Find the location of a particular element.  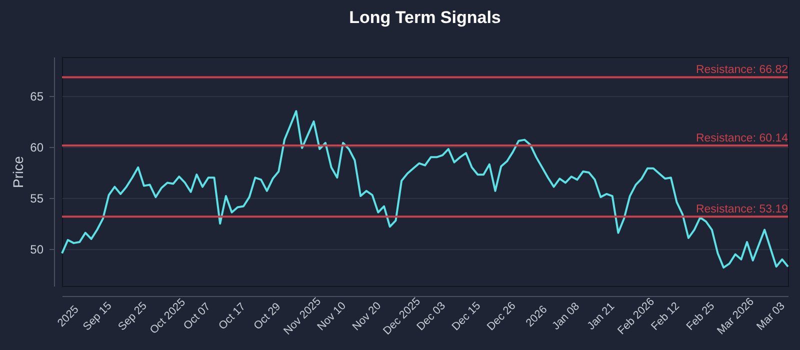

ref-line-label: Resistance: 66.82 is located at coordinates (742, 70).